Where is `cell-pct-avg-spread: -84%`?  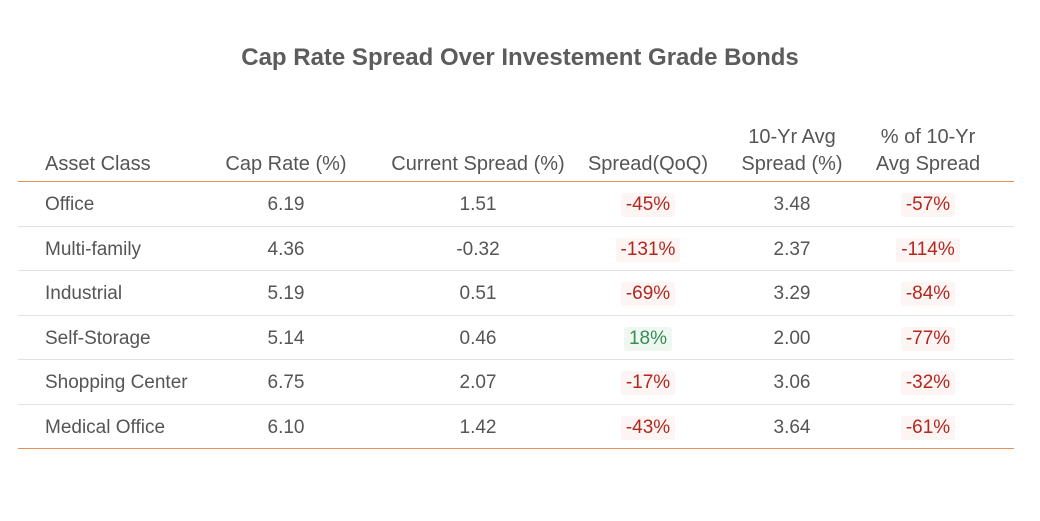
cell-pct-avg-spread: -84% is located at coordinates (928, 293).